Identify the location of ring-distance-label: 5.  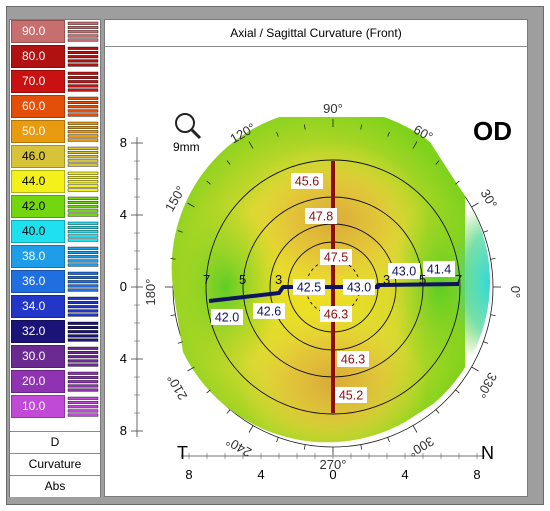
(422, 279).